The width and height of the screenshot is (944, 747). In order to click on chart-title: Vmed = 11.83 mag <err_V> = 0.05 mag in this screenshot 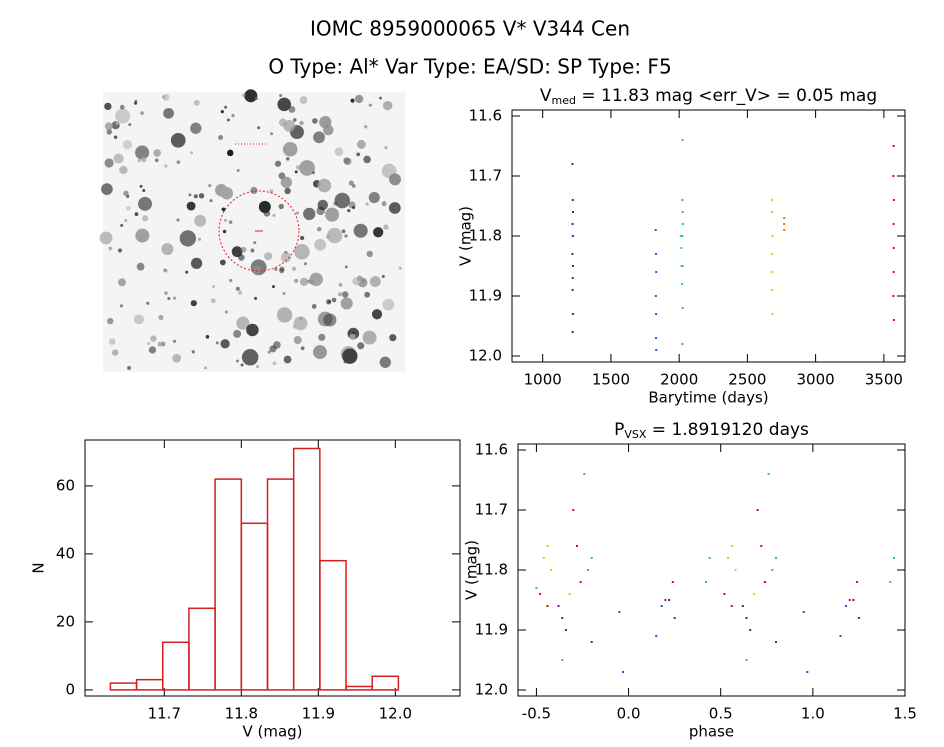, I will do `click(708, 96)`.